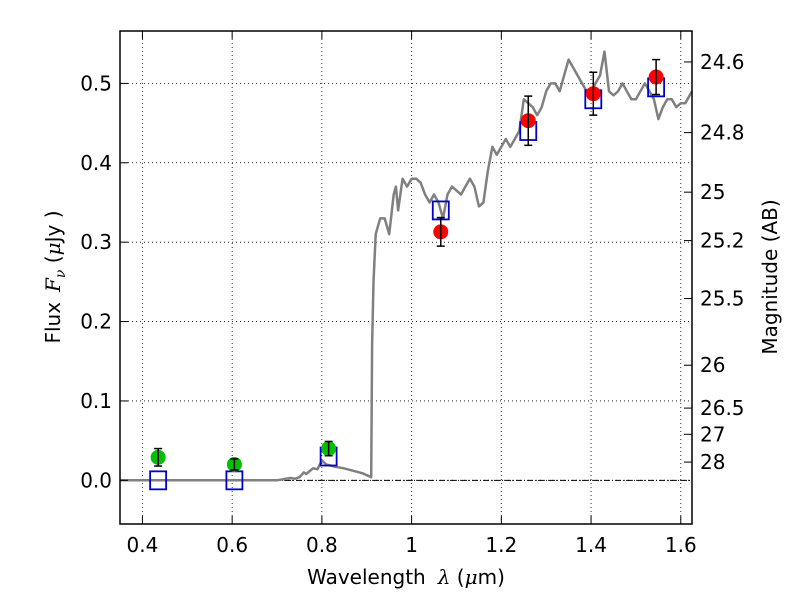 Image resolution: width=800 pixels, height=600 pixels. I want to click on y-tick-label: 0.4, so click(96, 163).